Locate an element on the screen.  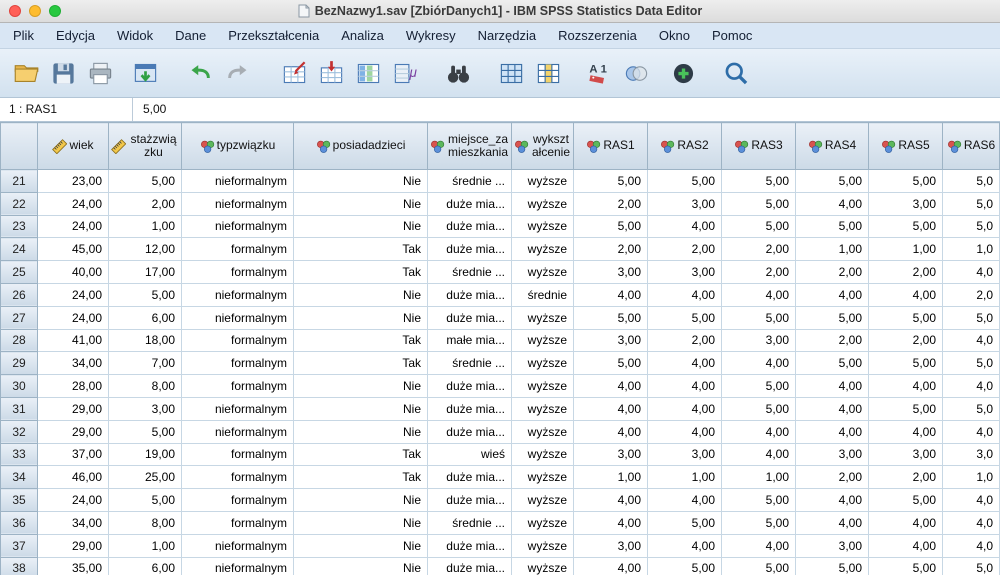
data-cell: Tak is located at coordinates (360, 249).